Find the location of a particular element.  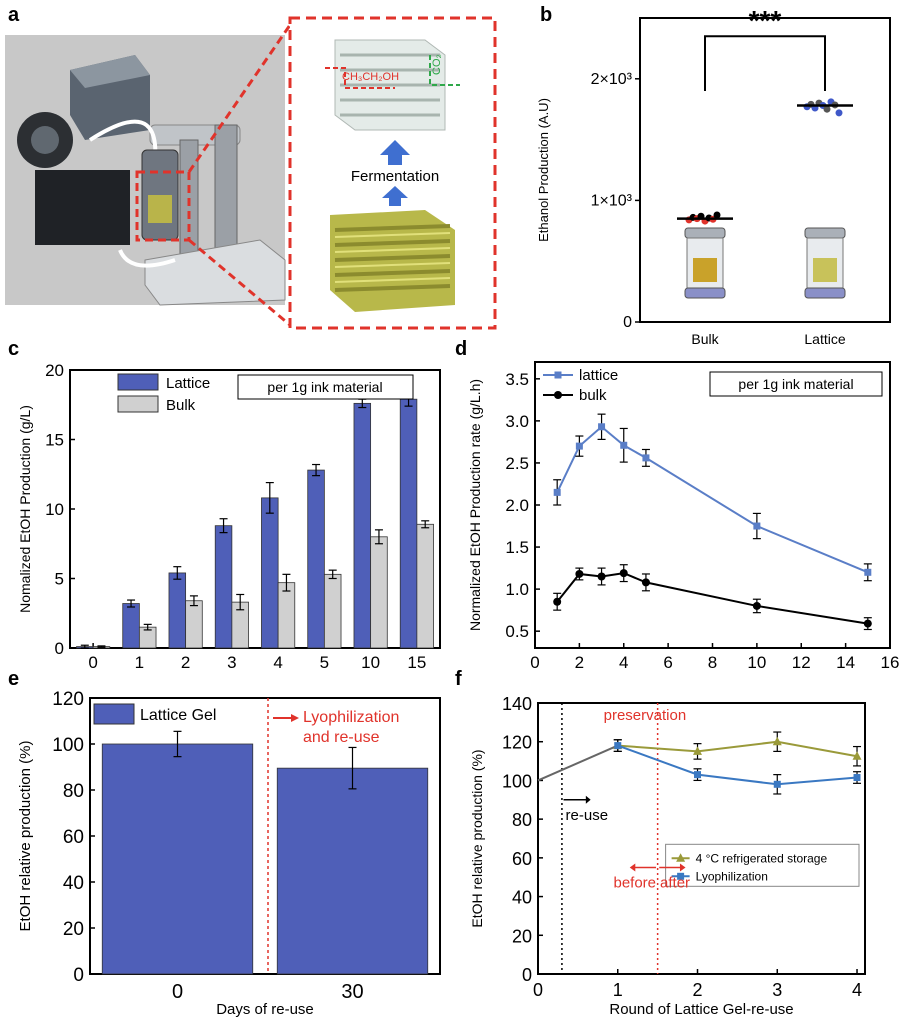

legend-label: Bulk is located at coordinates (181, 405).